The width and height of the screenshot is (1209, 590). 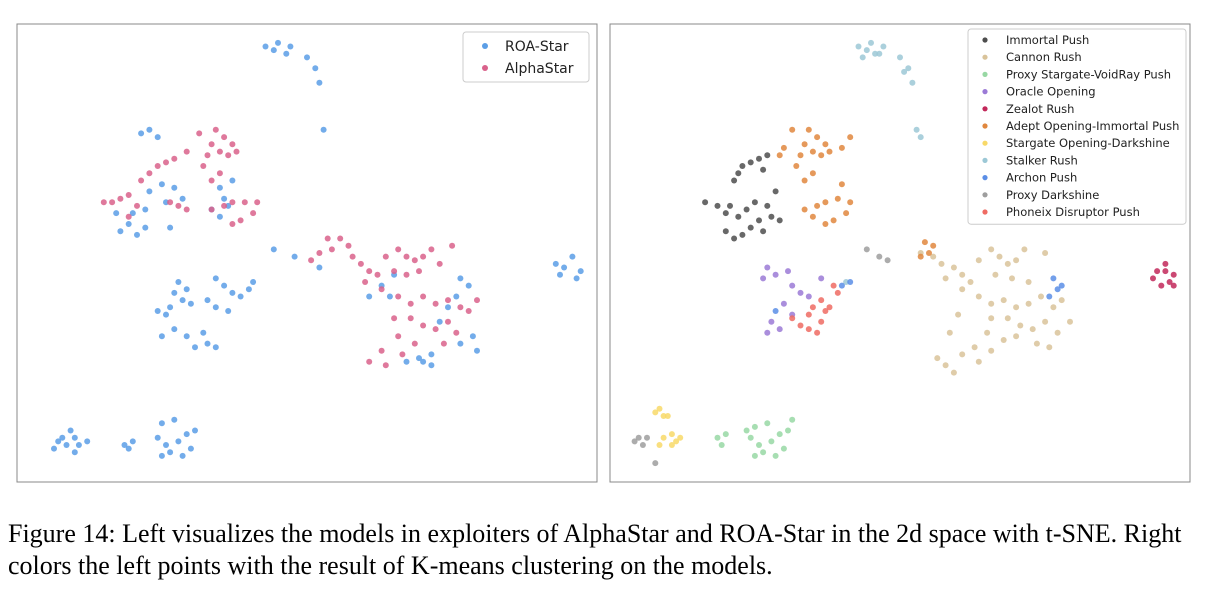 What do you see at coordinates (1163, 274) in the screenshot?
I see `series-zealot-rush` at bounding box center [1163, 274].